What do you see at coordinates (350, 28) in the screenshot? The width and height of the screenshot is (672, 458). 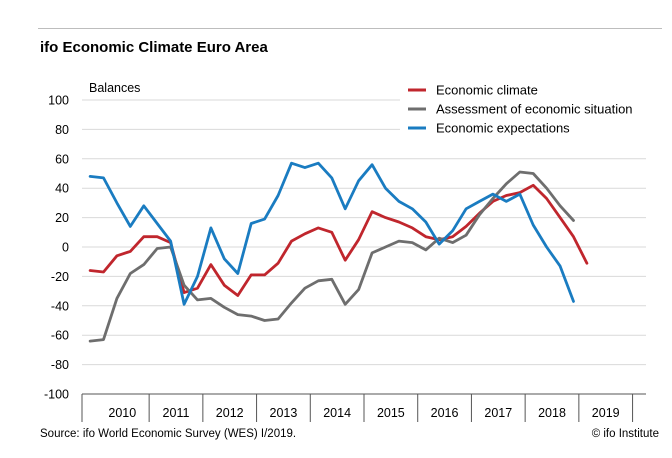 I see `top-rule` at bounding box center [350, 28].